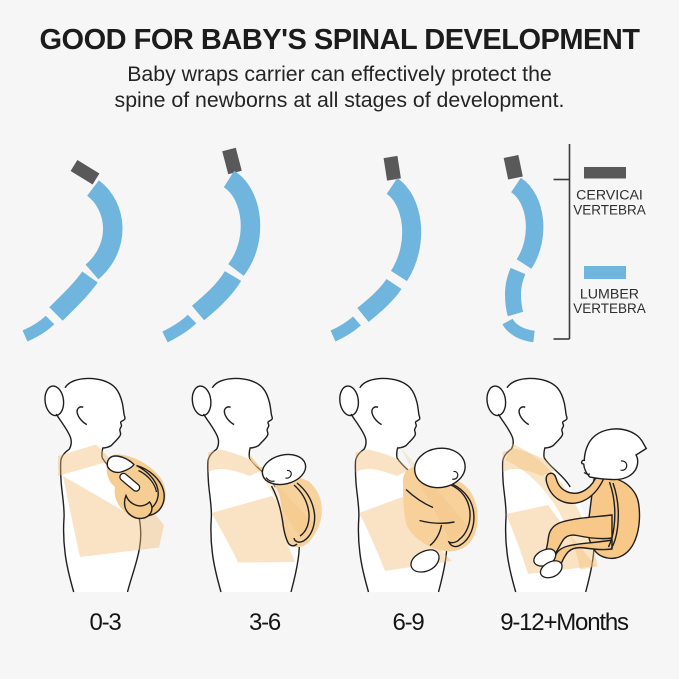 This screenshot has width=679, height=679. What do you see at coordinates (609, 294) in the screenshot?
I see `svg-text: LUMBER` at bounding box center [609, 294].